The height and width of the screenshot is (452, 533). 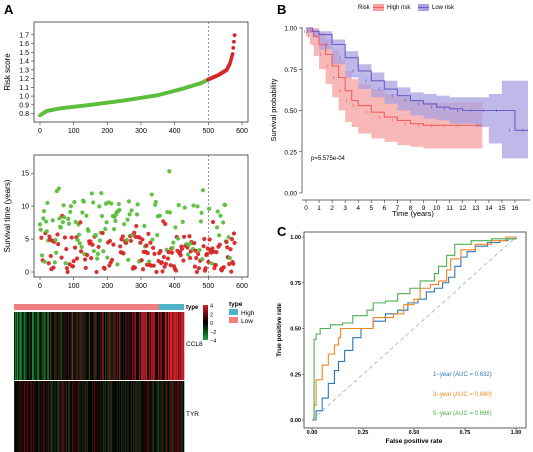 What do you see at coordinates (208, 286) in the screenshot?
I see `st-xtick-label: 500` at bounding box center [208, 286].